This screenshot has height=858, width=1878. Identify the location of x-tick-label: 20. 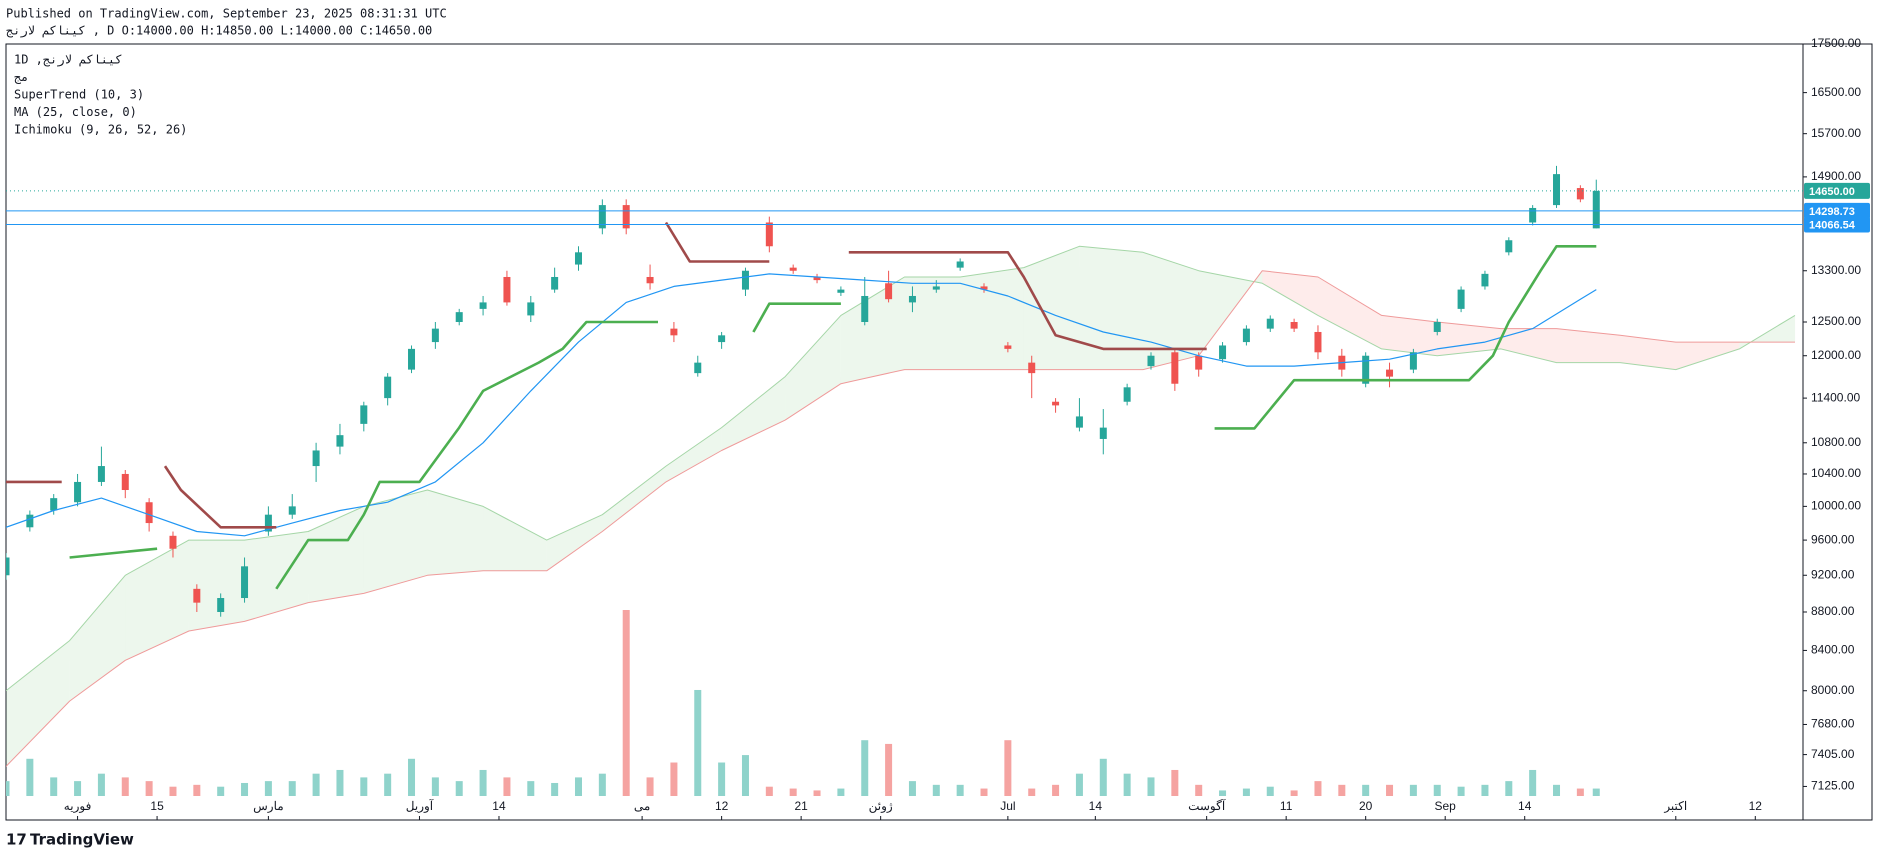
(1366, 806).